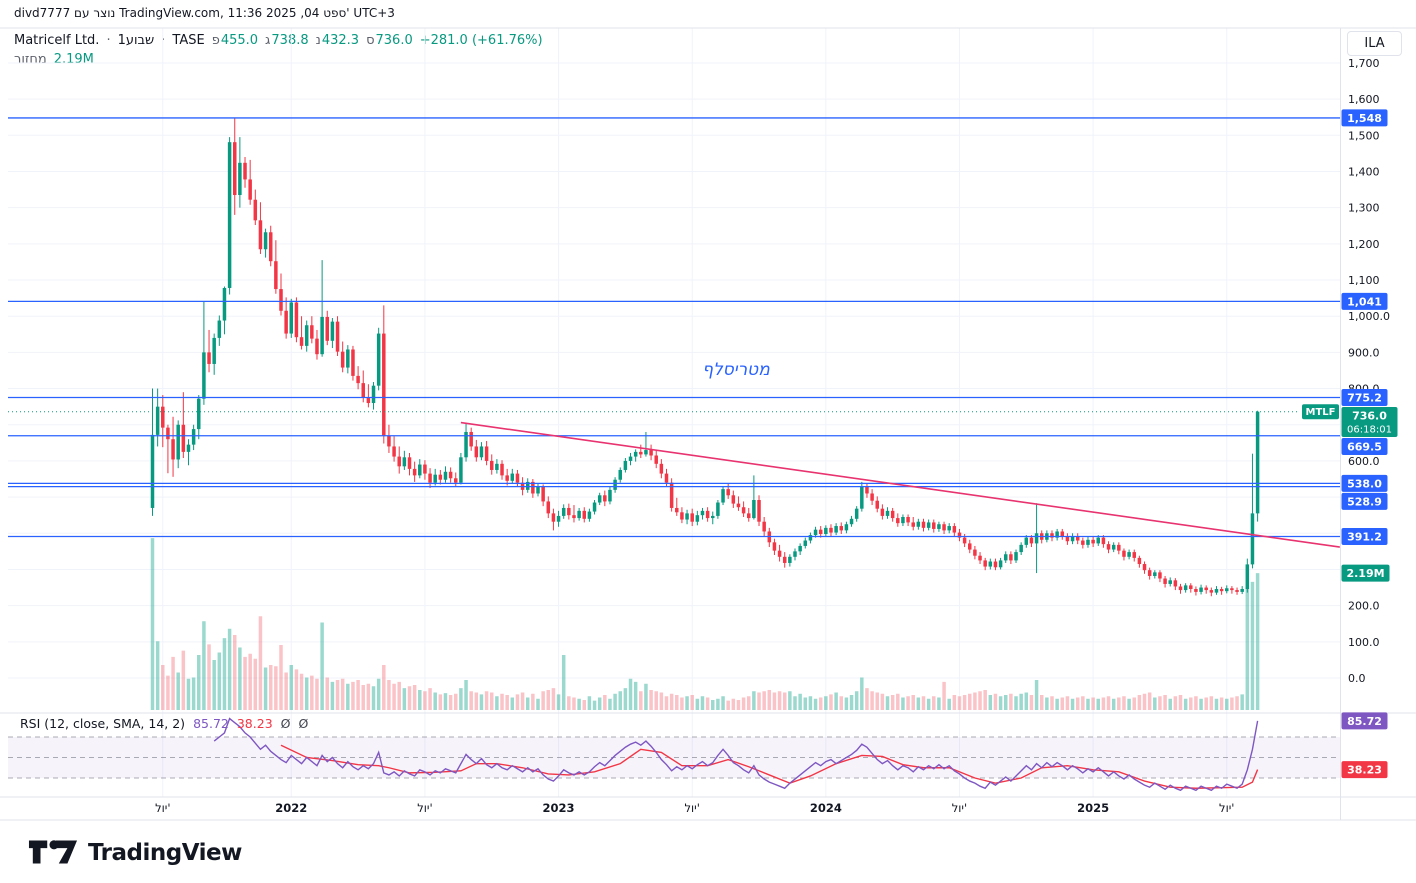 The image size is (1416, 883). What do you see at coordinates (1364, 63) in the screenshot?
I see `price-tick-label: 1,700` at bounding box center [1364, 63].